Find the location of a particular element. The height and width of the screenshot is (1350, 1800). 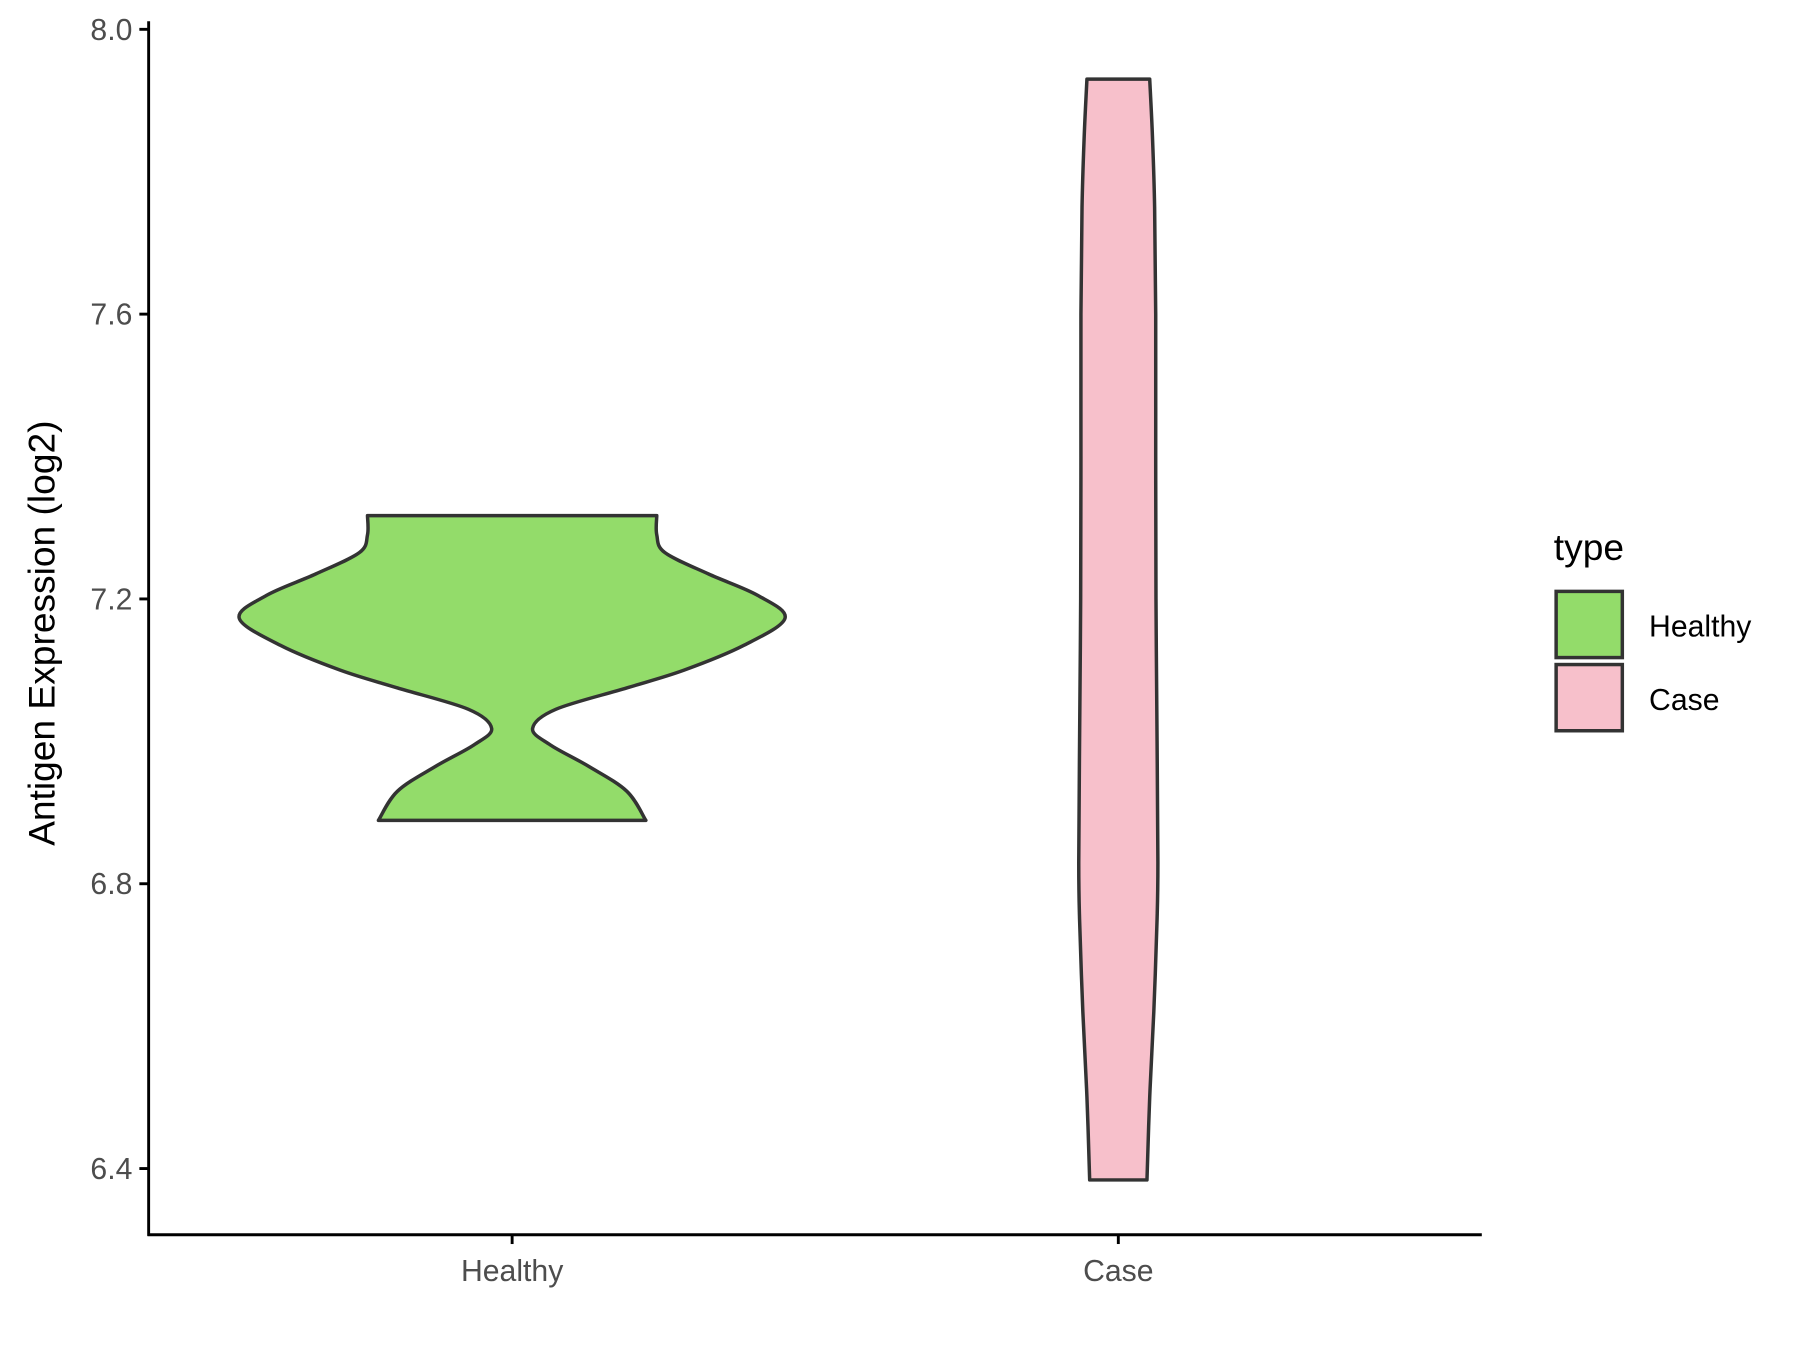

y-tick-label: 7.6 is located at coordinates (111, 315).